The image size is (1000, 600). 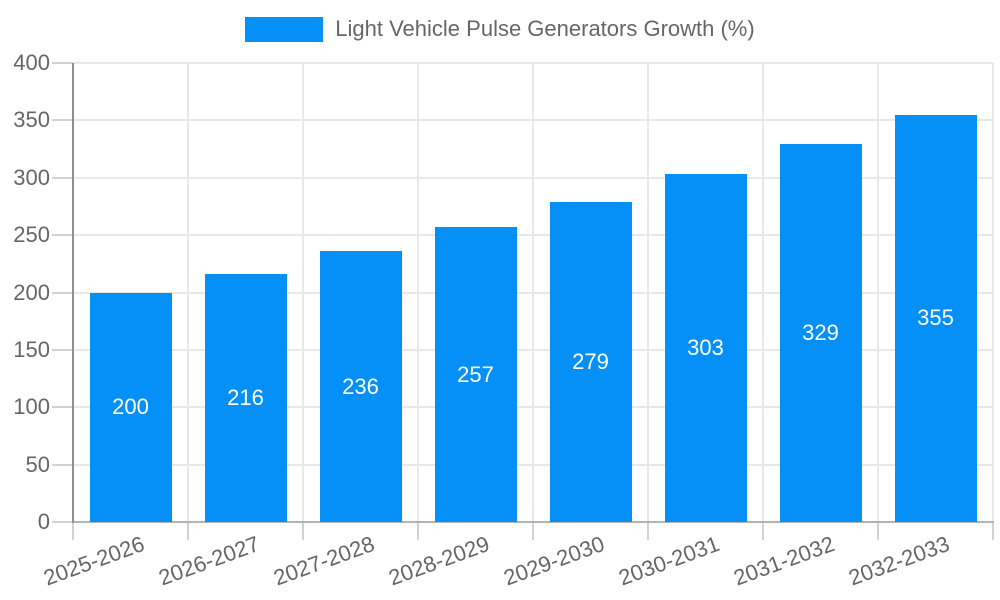 What do you see at coordinates (669, 561) in the screenshot?
I see `x-tick-label: 2030-2031` at bounding box center [669, 561].